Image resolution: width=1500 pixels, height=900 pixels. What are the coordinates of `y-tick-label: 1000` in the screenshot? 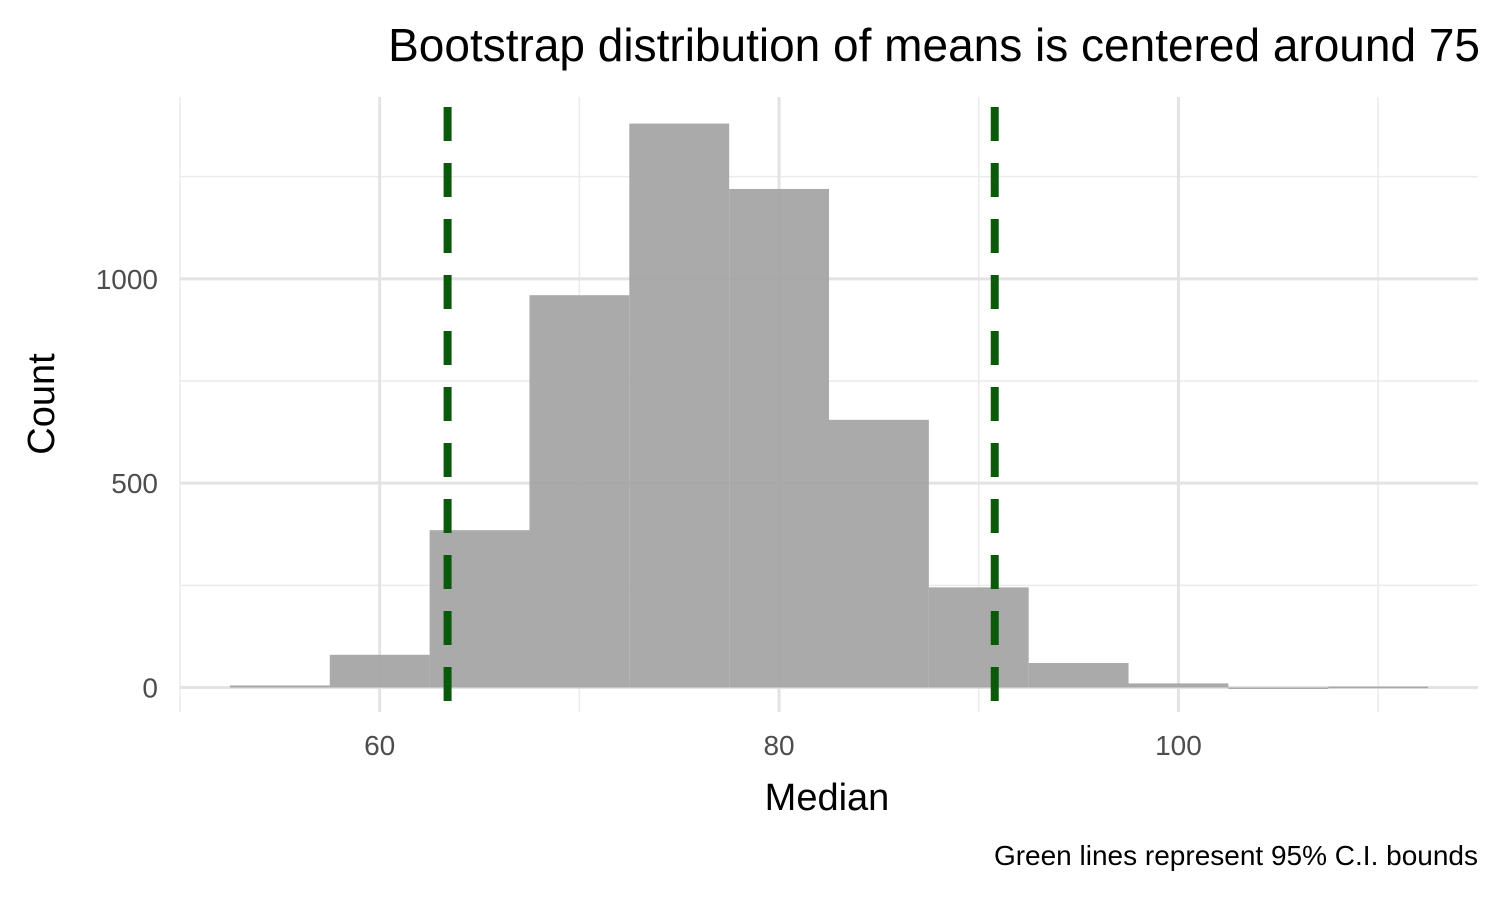 It's located at (127, 279).